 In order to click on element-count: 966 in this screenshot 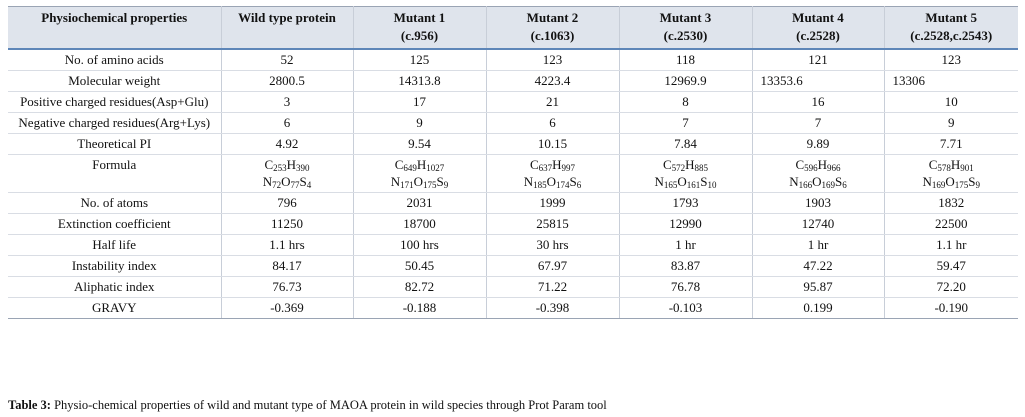, I will do `click(834, 168)`.